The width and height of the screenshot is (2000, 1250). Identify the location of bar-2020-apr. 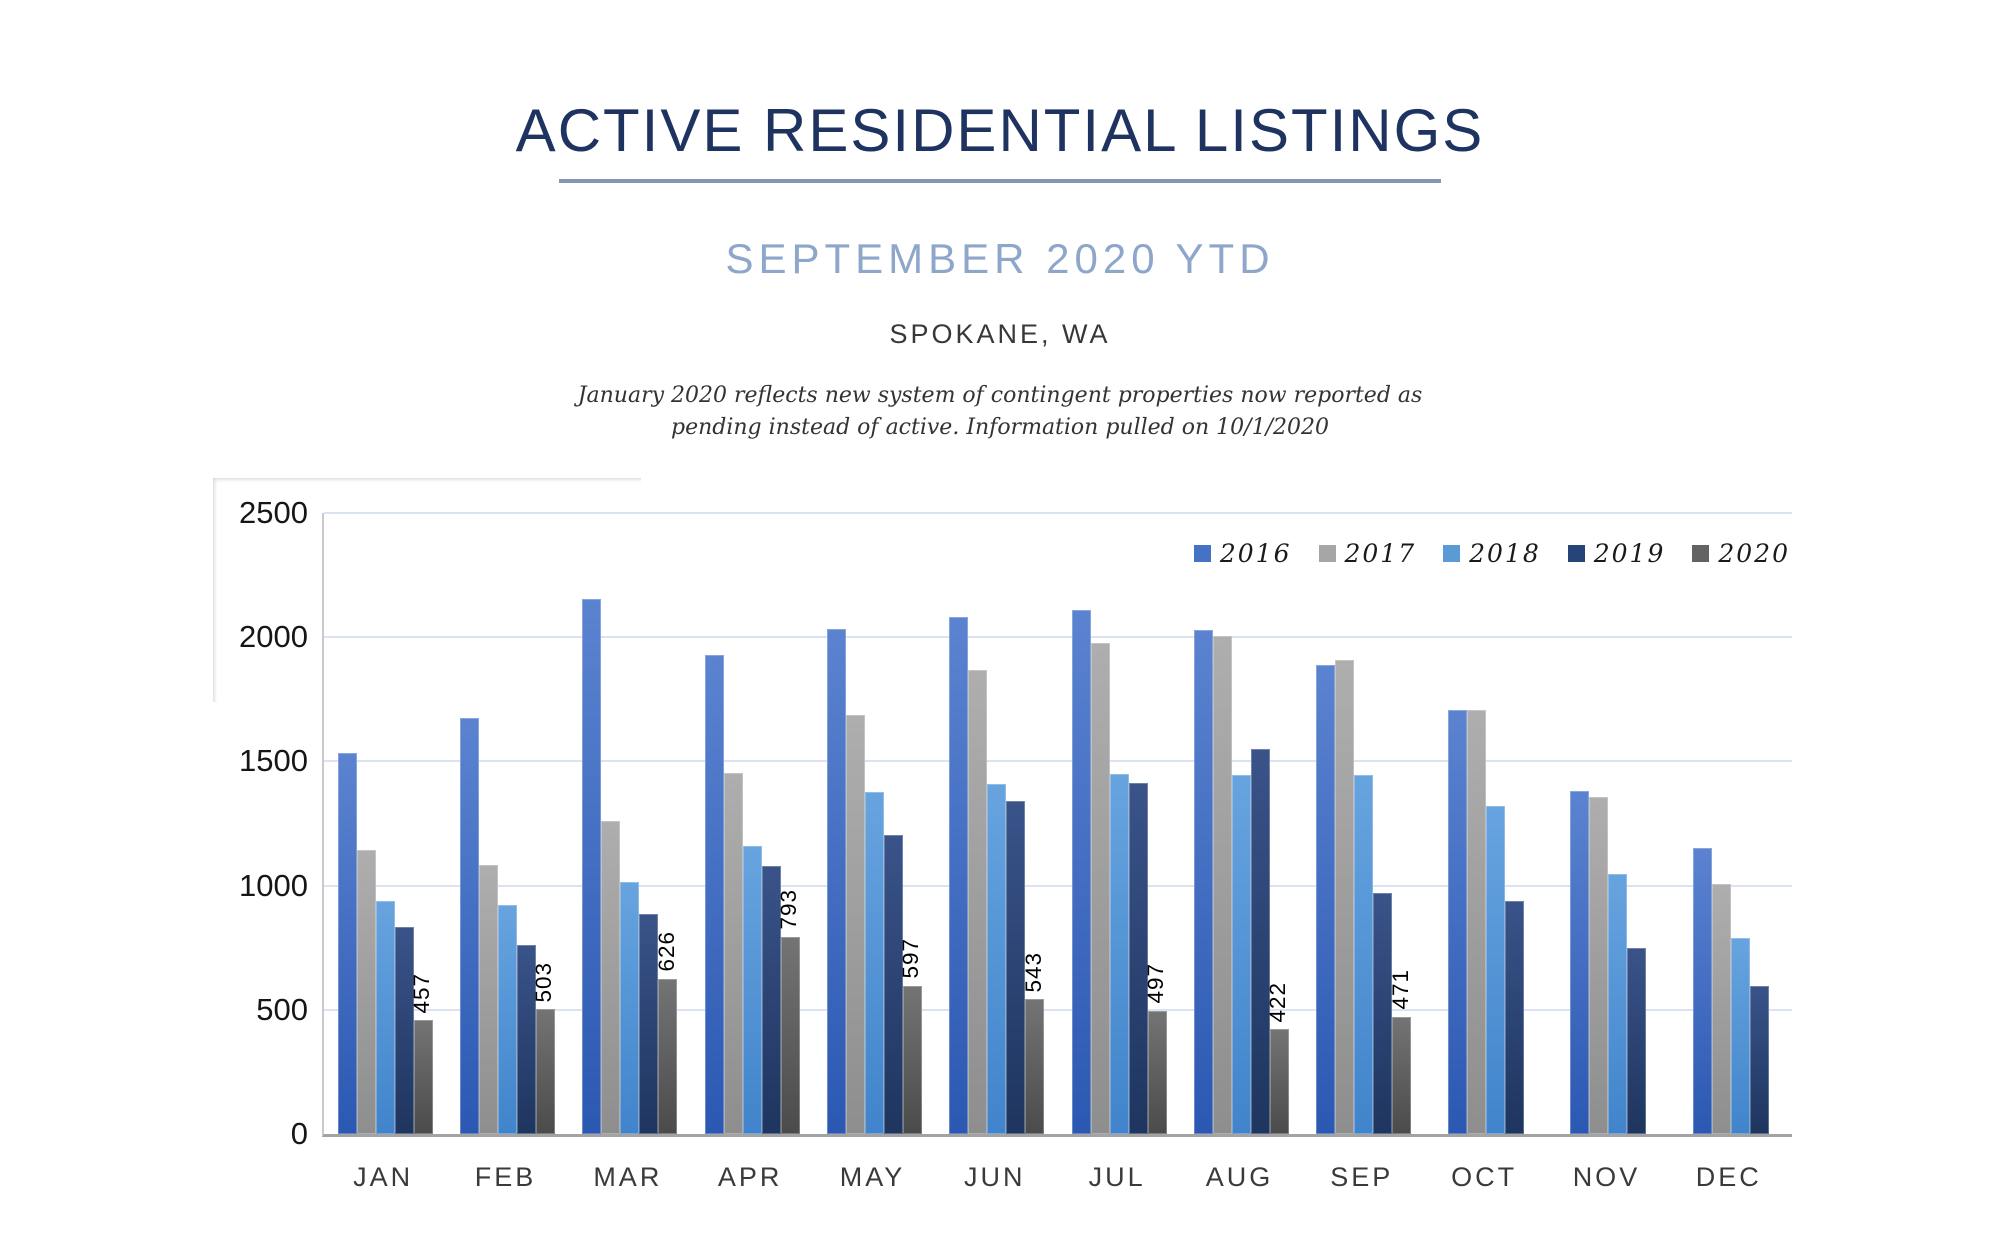
(790, 1035).